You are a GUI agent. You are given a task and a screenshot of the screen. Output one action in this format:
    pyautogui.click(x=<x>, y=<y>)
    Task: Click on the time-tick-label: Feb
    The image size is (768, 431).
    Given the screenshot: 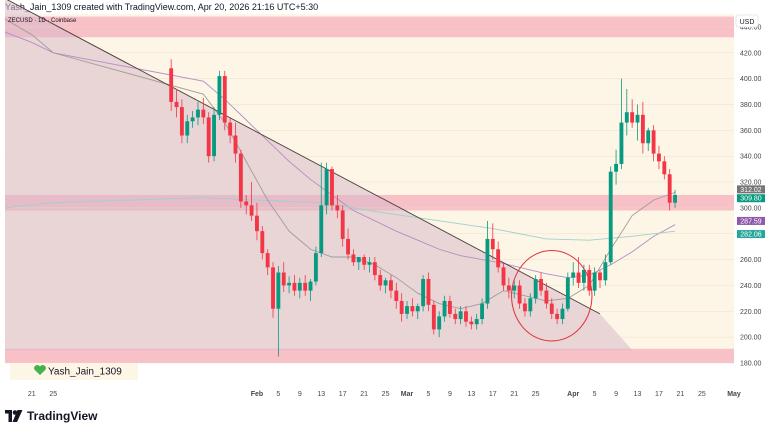 What is the action you would take?
    pyautogui.click(x=257, y=394)
    